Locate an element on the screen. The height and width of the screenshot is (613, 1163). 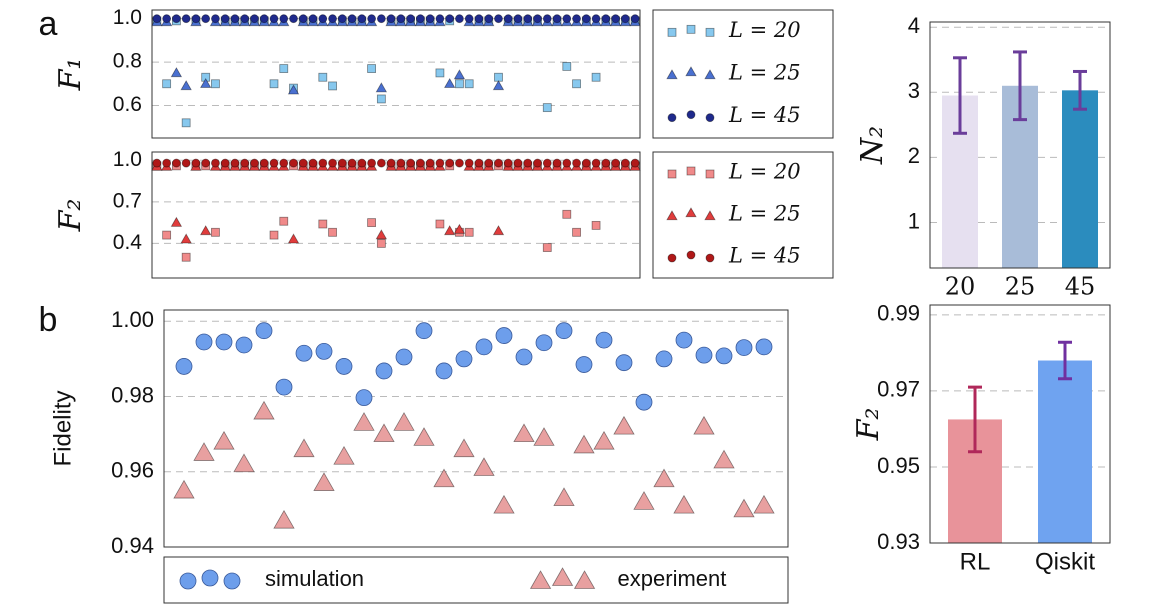
y-tick-label: 3 is located at coordinates (914, 90).